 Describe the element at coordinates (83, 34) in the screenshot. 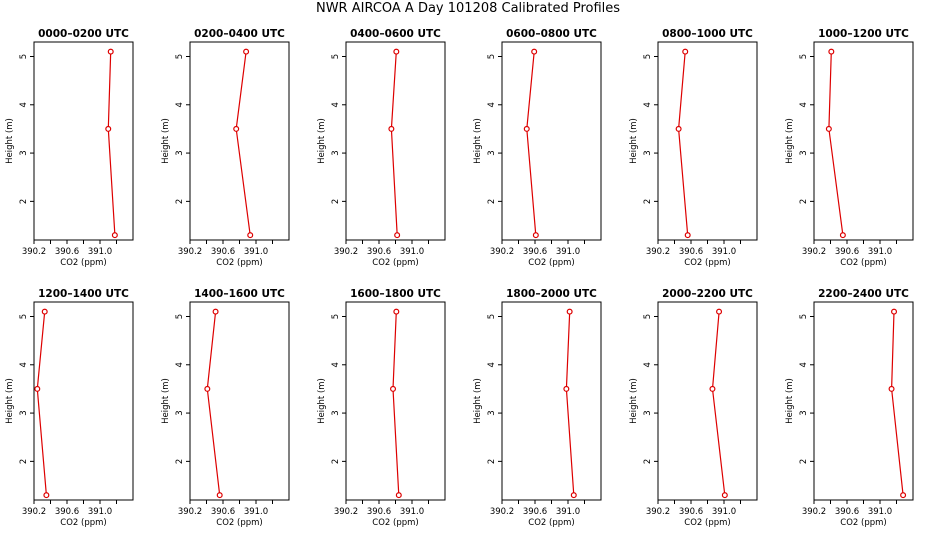

I see `panel-title: 0000–0200 UTC` at that location.